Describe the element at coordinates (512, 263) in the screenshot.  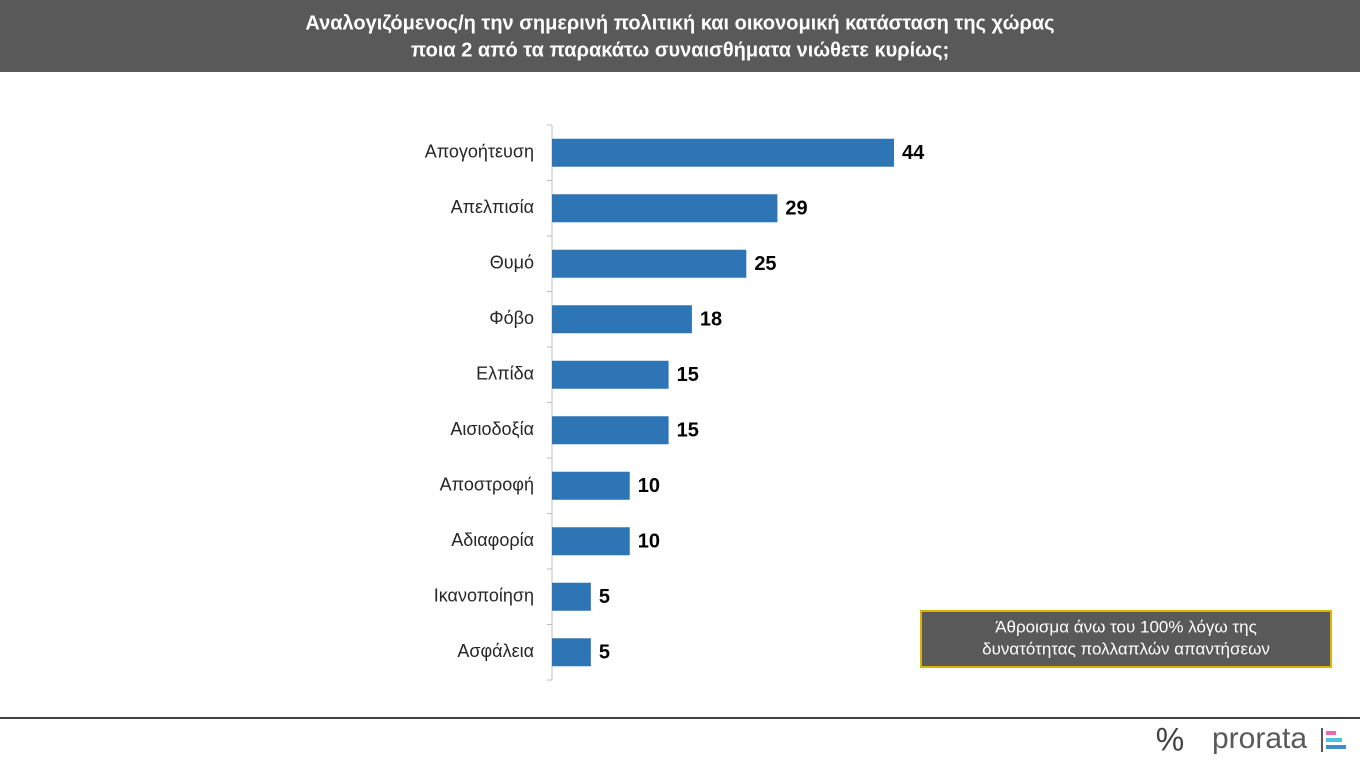
I see `category-label: Θυμό` at that location.